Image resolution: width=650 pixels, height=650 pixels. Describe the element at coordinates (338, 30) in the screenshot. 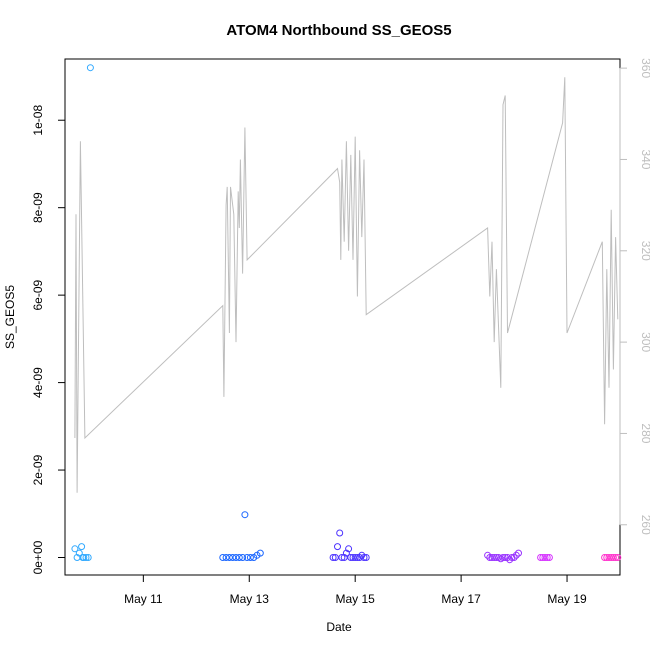

I see `chart-title: ATOM4 Northbound SS_GEOS5` at that location.